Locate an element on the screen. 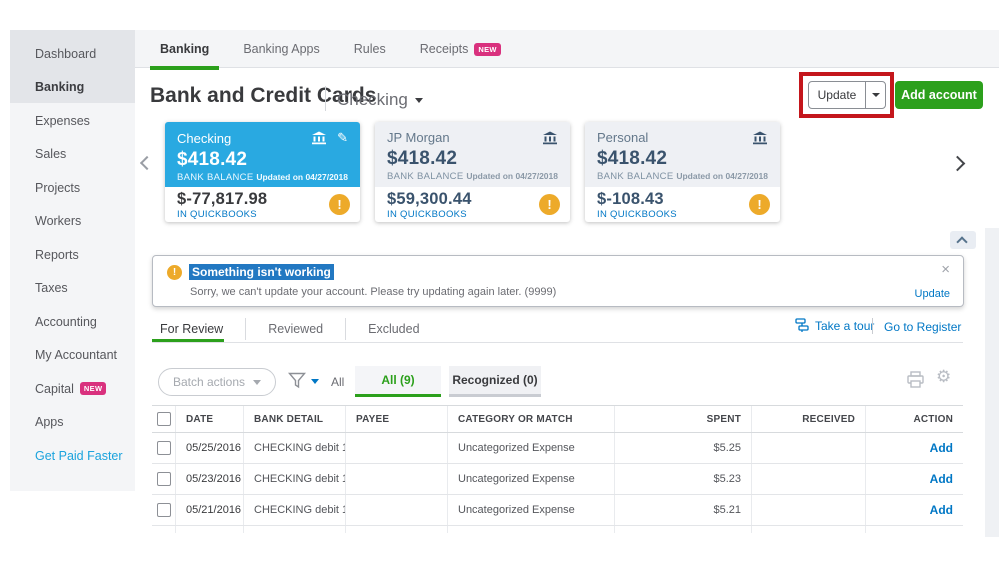 The width and height of the screenshot is (999, 562). sidebar-item-projects: Projects is located at coordinates (58, 187).